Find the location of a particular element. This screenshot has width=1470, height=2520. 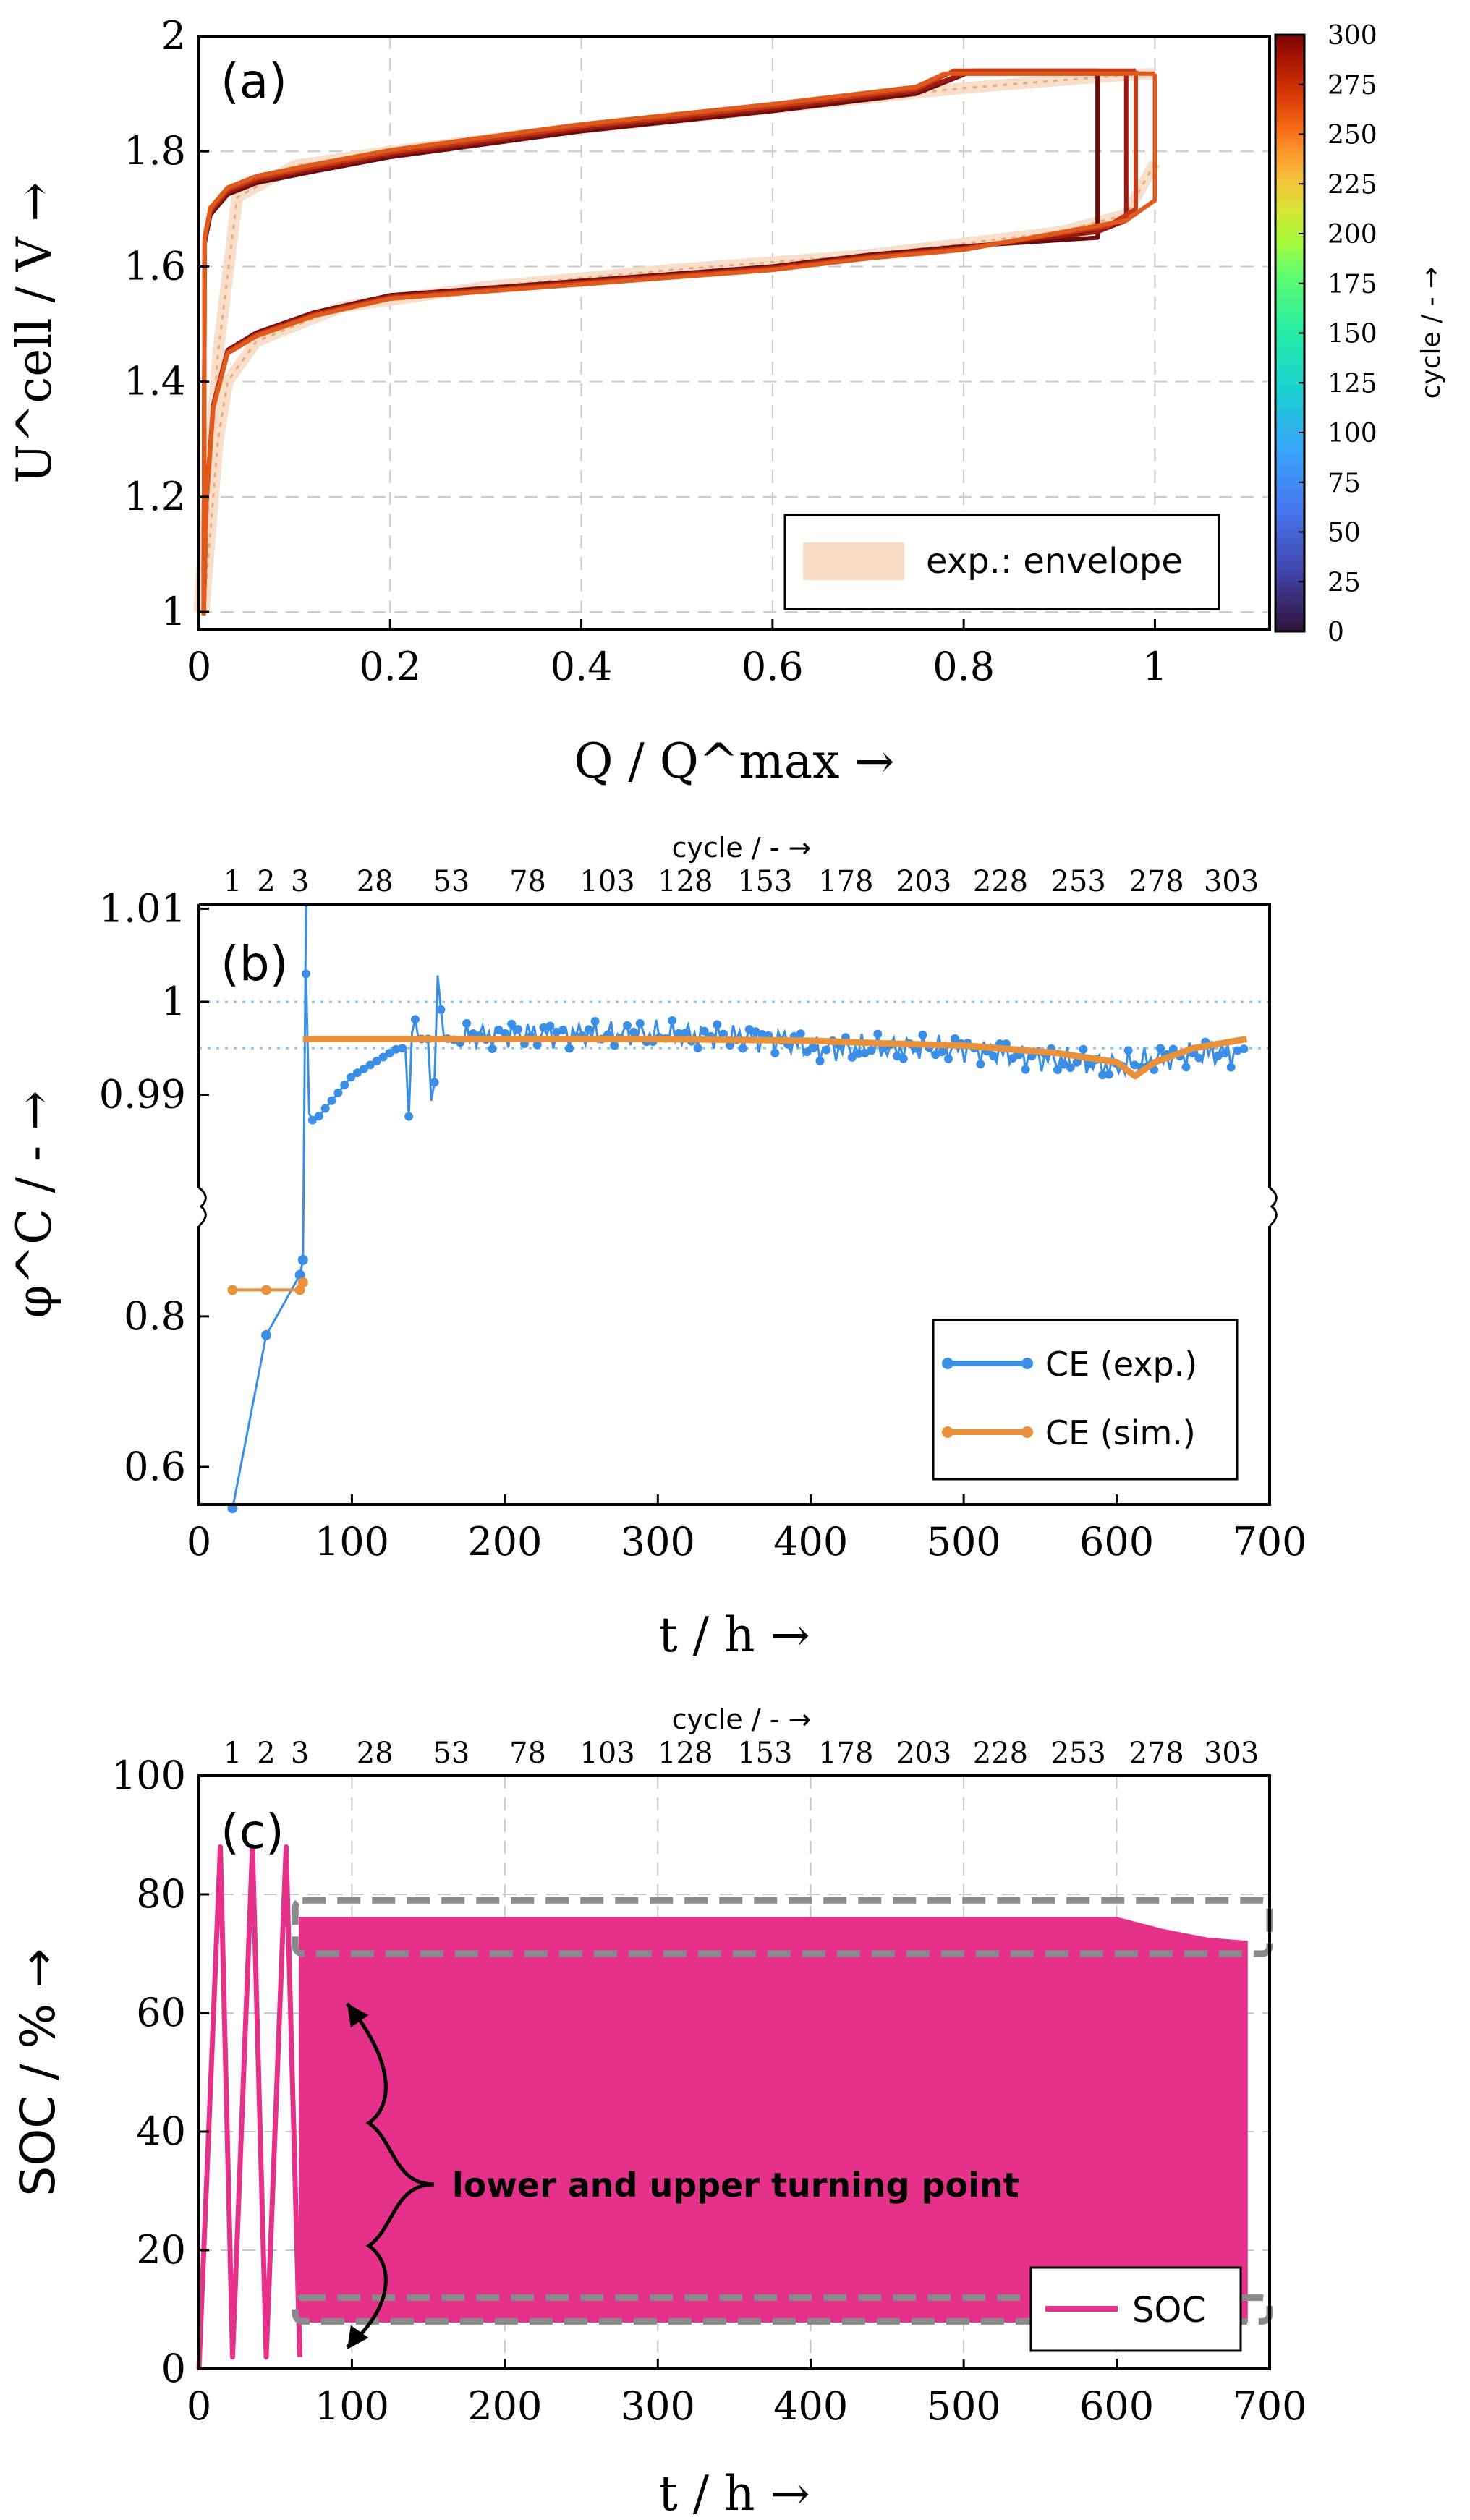

ce-sim-legend-label: CE (sim.) is located at coordinates (1121, 1432).